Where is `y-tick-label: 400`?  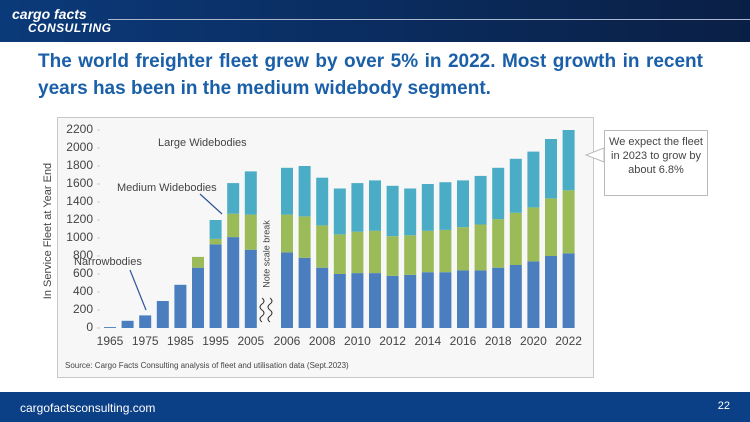 y-tick-label: 400 is located at coordinates (83, 291).